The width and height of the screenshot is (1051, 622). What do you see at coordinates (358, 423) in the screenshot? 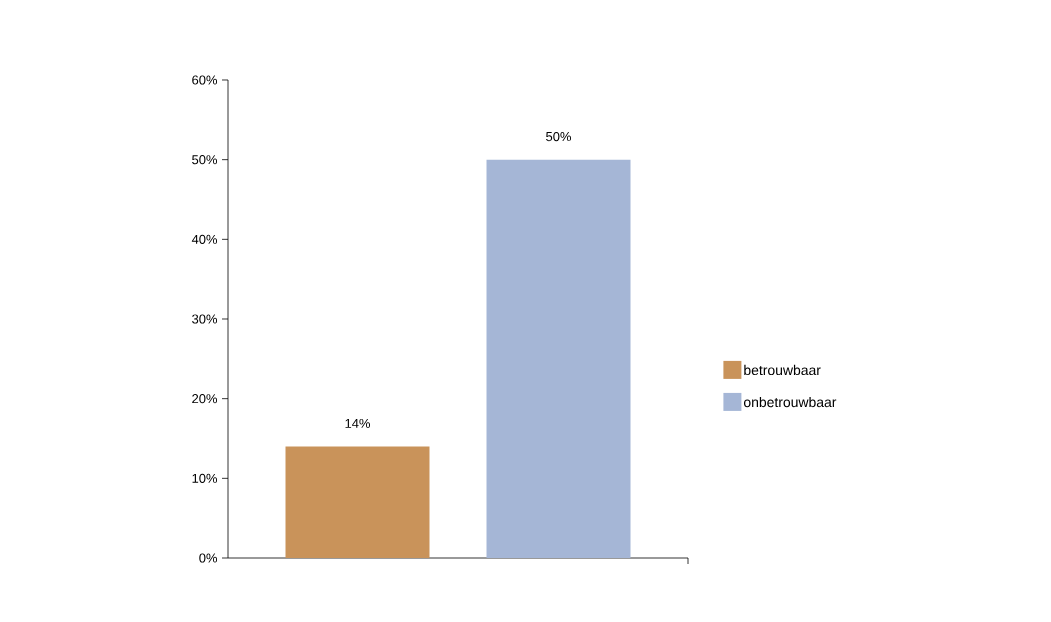
I see `data-label: 14%` at bounding box center [358, 423].